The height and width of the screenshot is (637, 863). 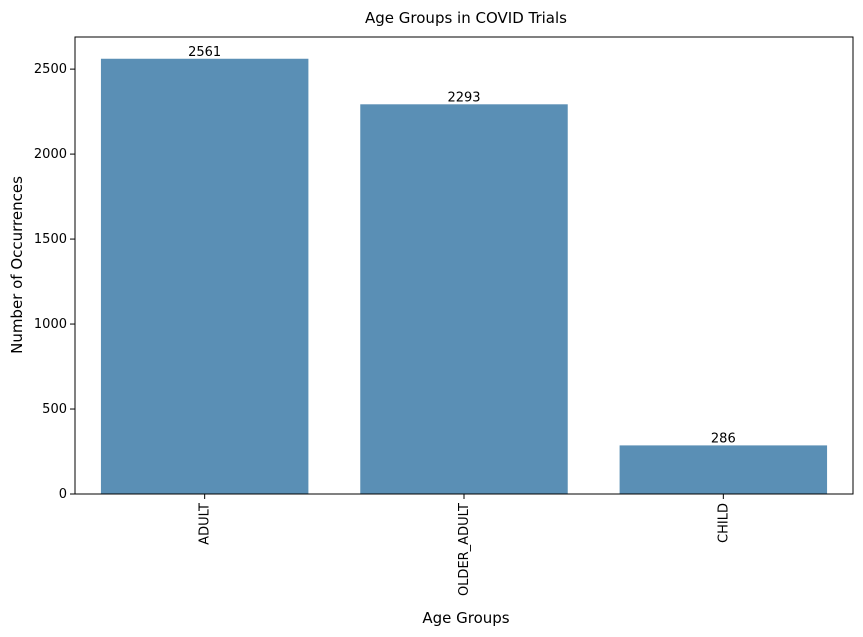 What do you see at coordinates (50, 69) in the screenshot?
I see `y-tick-label: 2500` at bounding box center [50, 69].